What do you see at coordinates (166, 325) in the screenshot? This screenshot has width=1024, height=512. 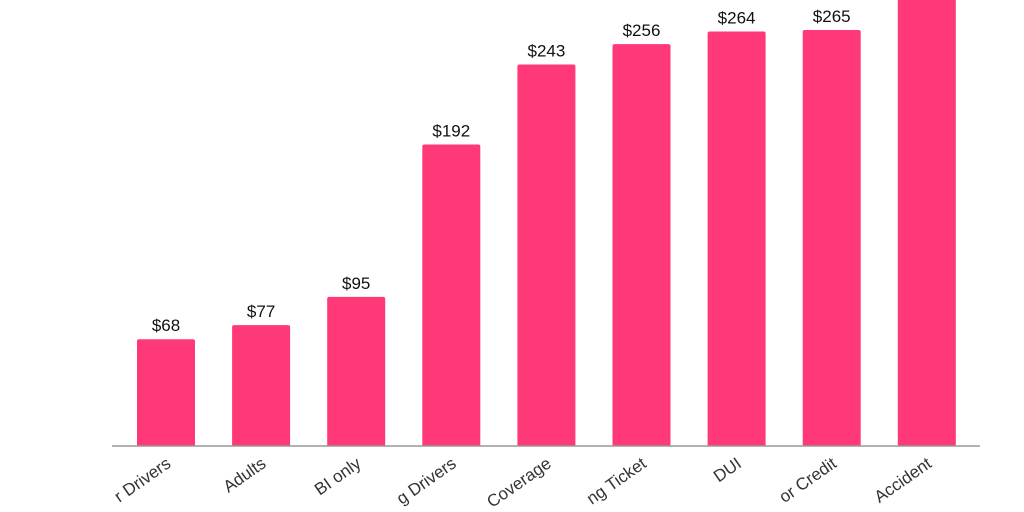 I see `data-label-1: $68` at bounding box center [166, 325].